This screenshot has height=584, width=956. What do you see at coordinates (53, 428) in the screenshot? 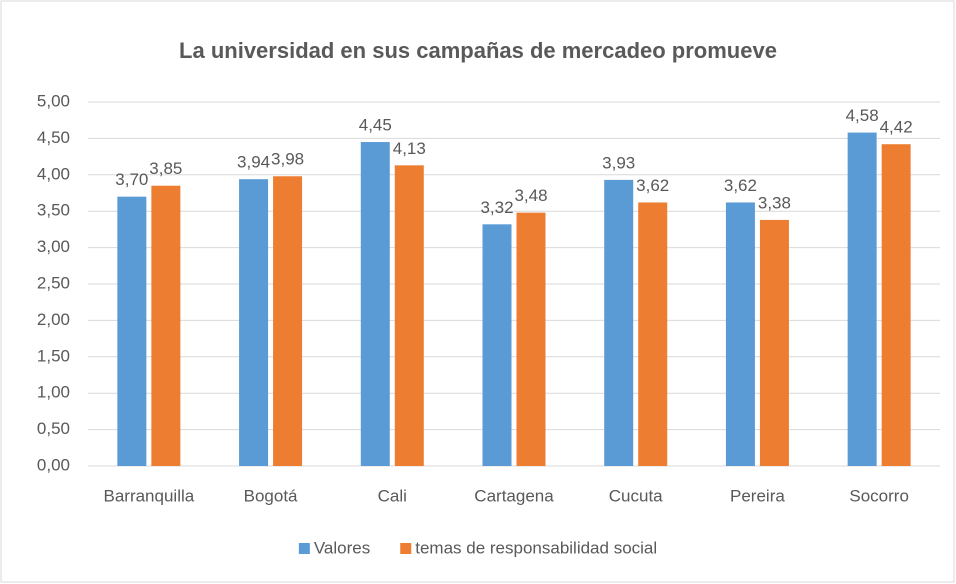
I see `y-tick-label: 0,50` at bounding box center [53, 428].